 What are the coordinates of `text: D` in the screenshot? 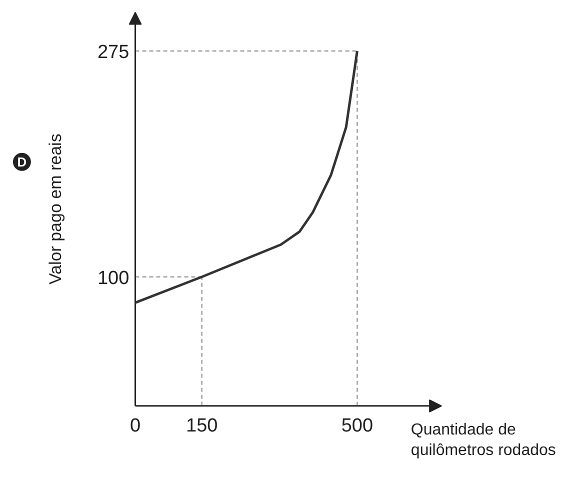 It's located at (22, 162).